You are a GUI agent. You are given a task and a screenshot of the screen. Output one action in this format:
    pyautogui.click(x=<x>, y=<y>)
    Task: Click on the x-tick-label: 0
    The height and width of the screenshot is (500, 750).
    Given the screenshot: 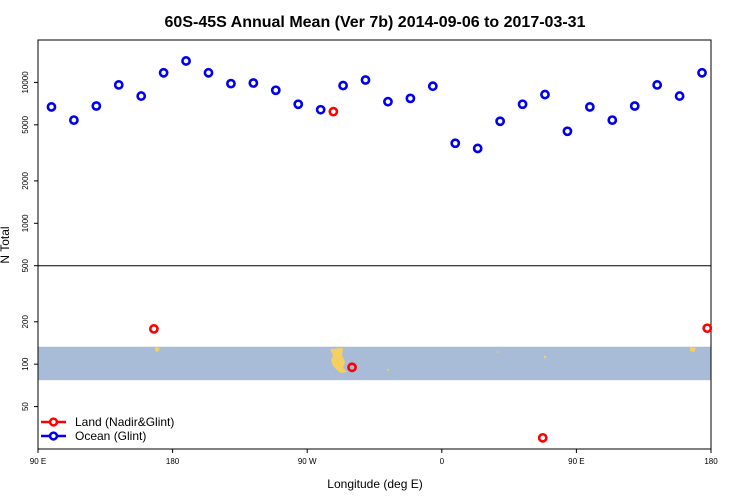 What is the action you would take?
    pyautogui.click(x=442, y=461)
    